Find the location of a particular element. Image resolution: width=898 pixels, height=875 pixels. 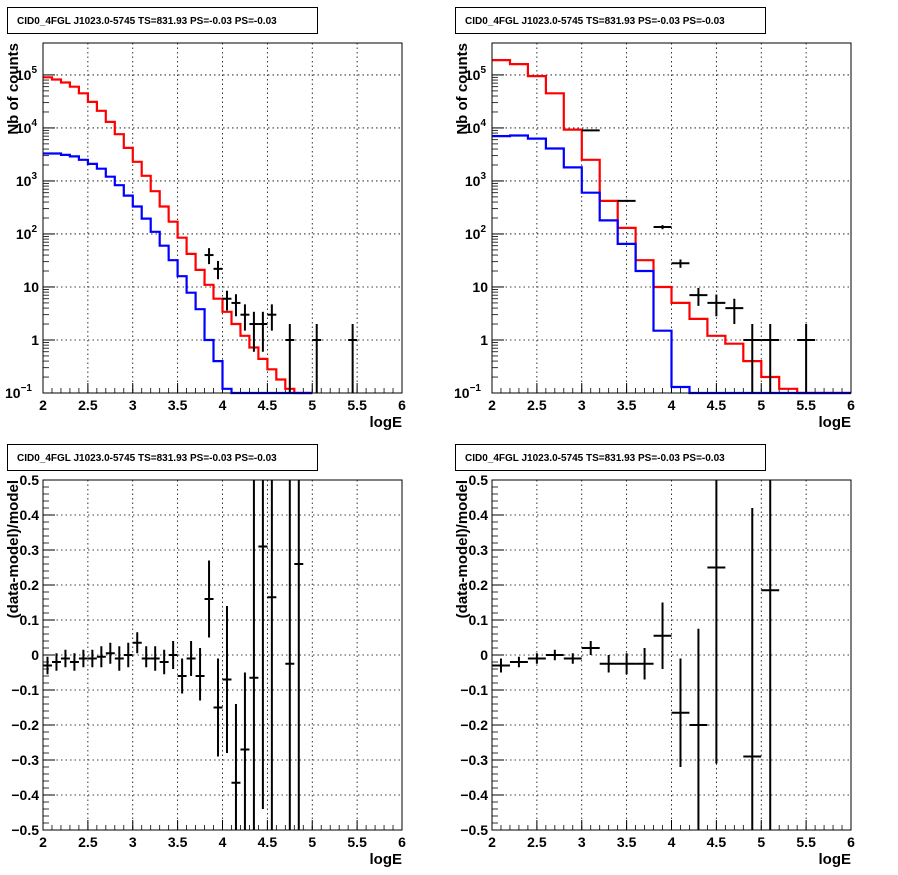

model-source-histogram-line is located at coordinates (178, 273).